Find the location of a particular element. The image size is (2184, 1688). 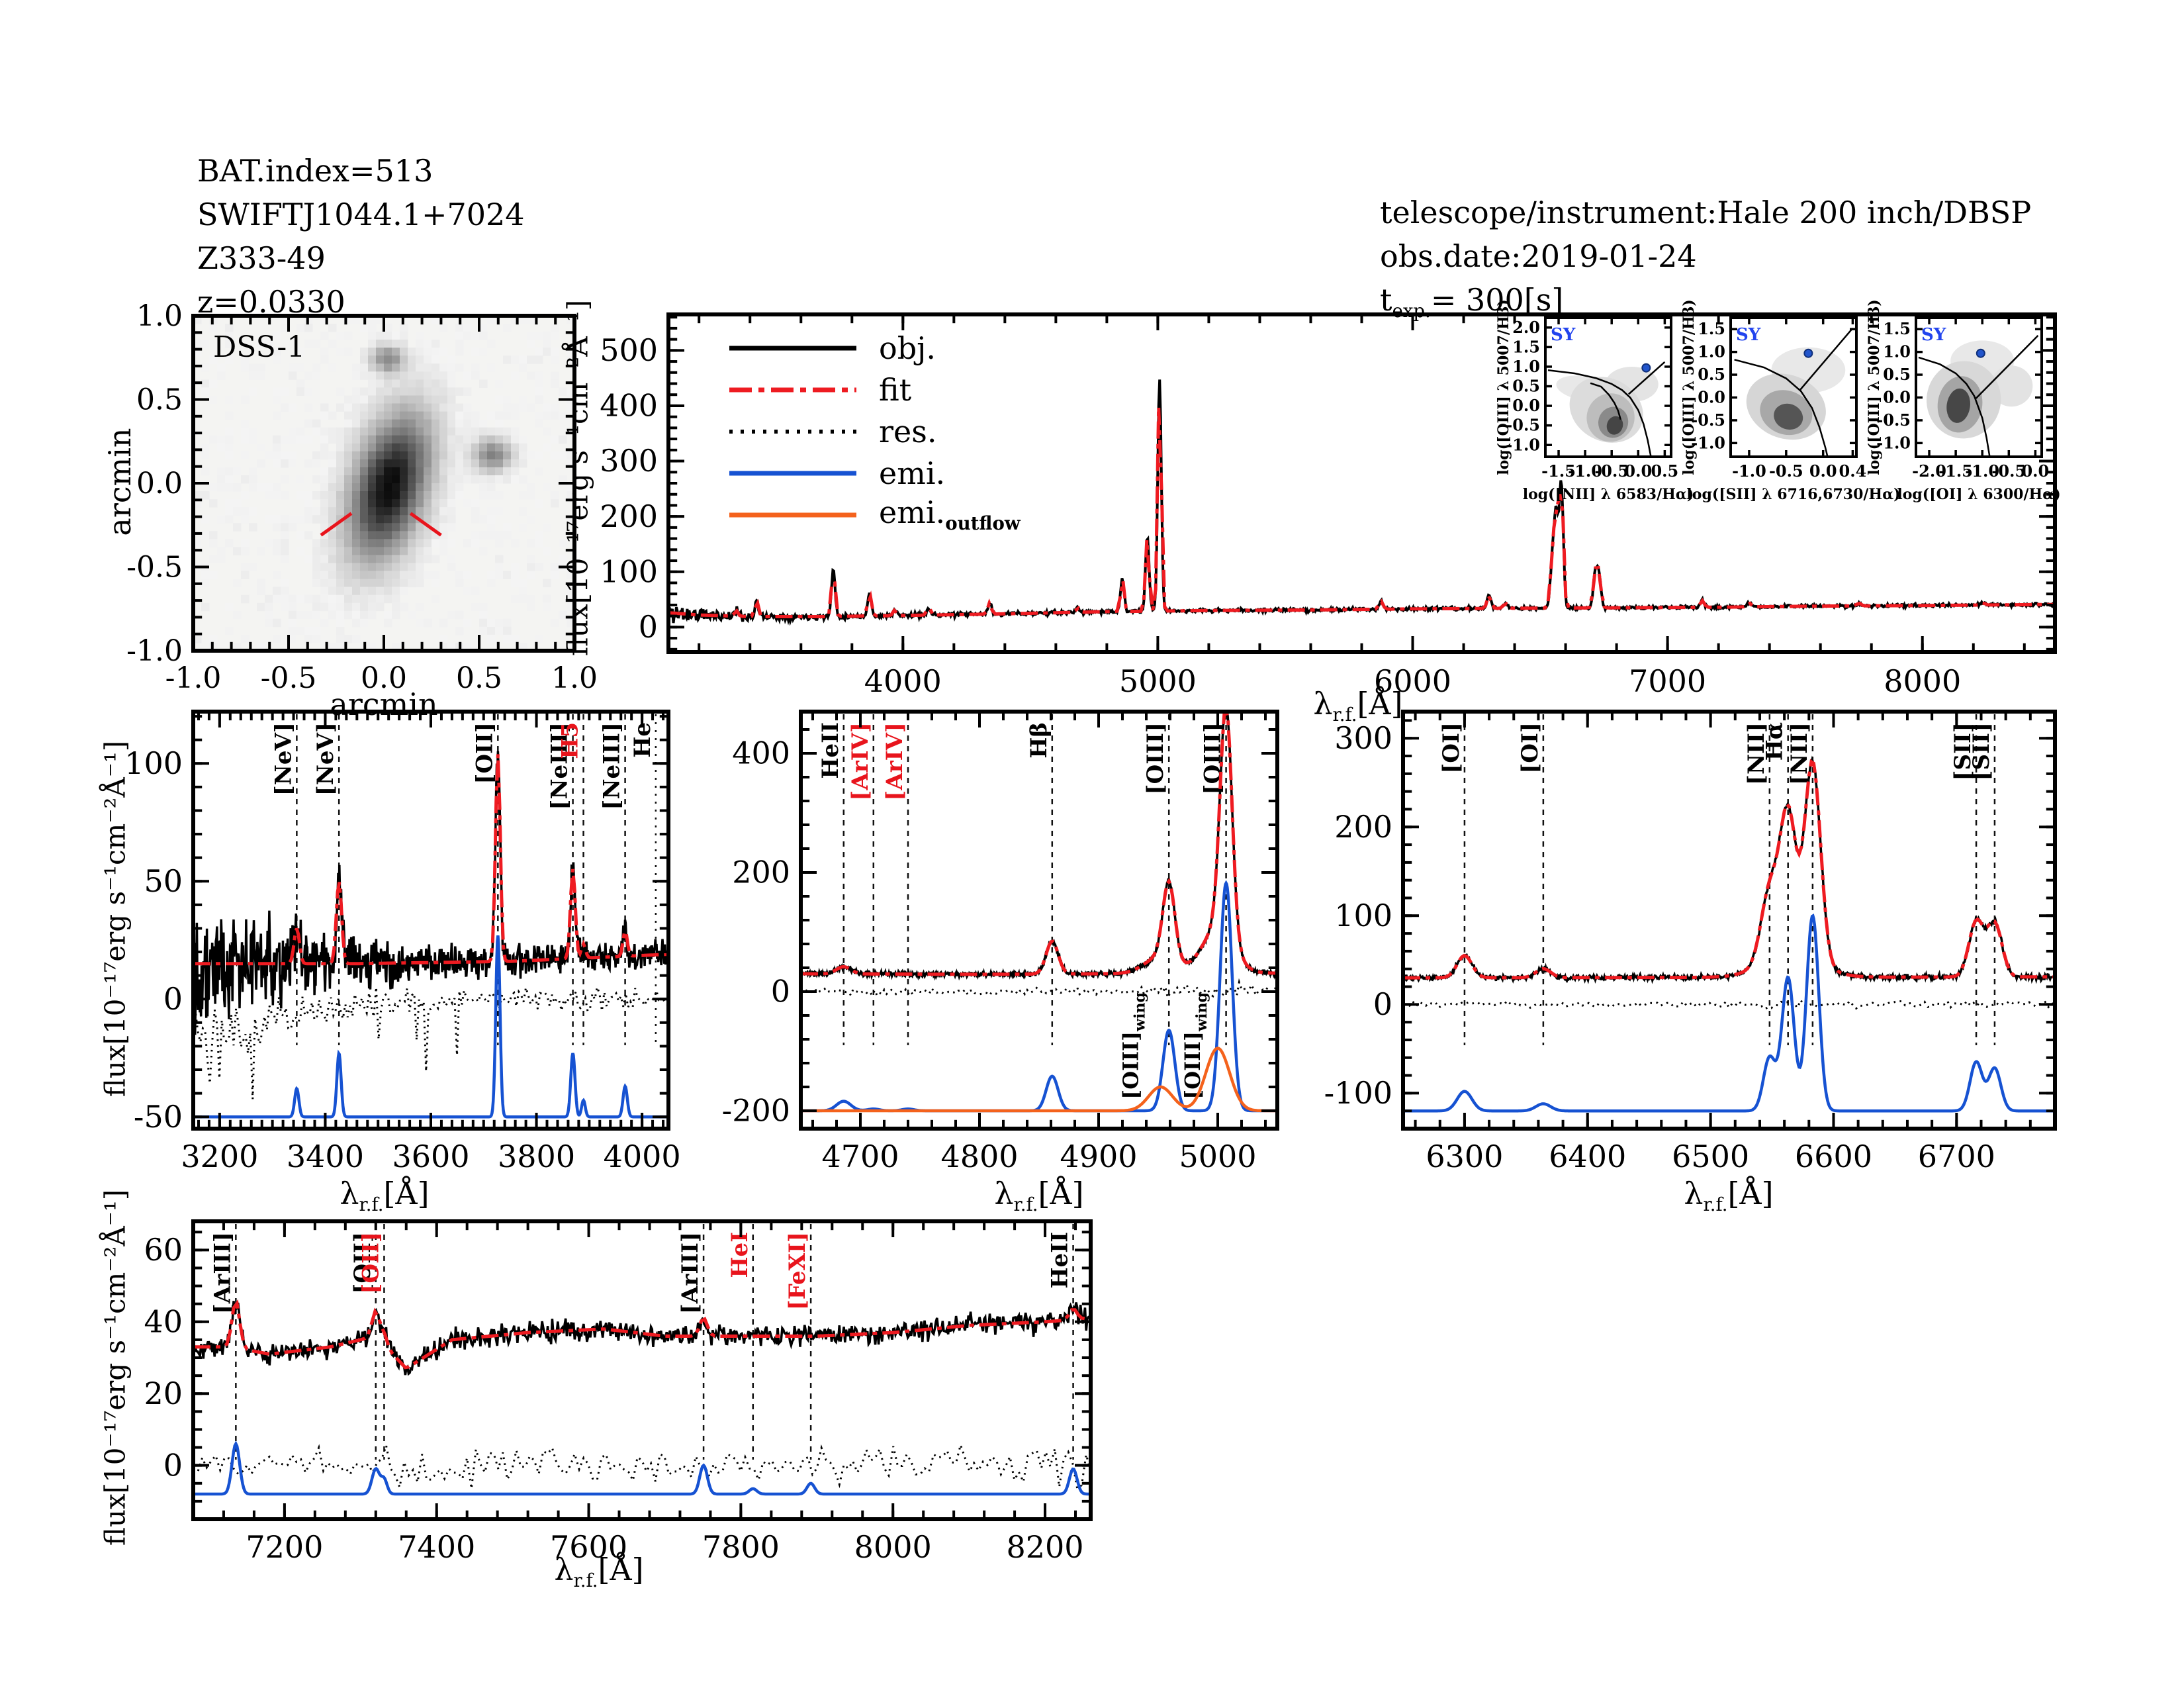

svg-text: 2.0 is located at coordinates (1526, 327).